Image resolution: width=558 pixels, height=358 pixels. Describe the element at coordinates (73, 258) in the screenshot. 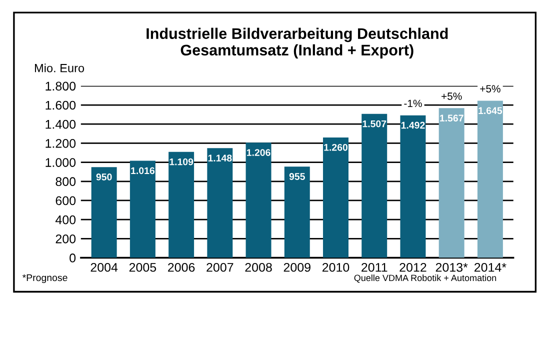

I see `y-tick-label: 0` at that location.